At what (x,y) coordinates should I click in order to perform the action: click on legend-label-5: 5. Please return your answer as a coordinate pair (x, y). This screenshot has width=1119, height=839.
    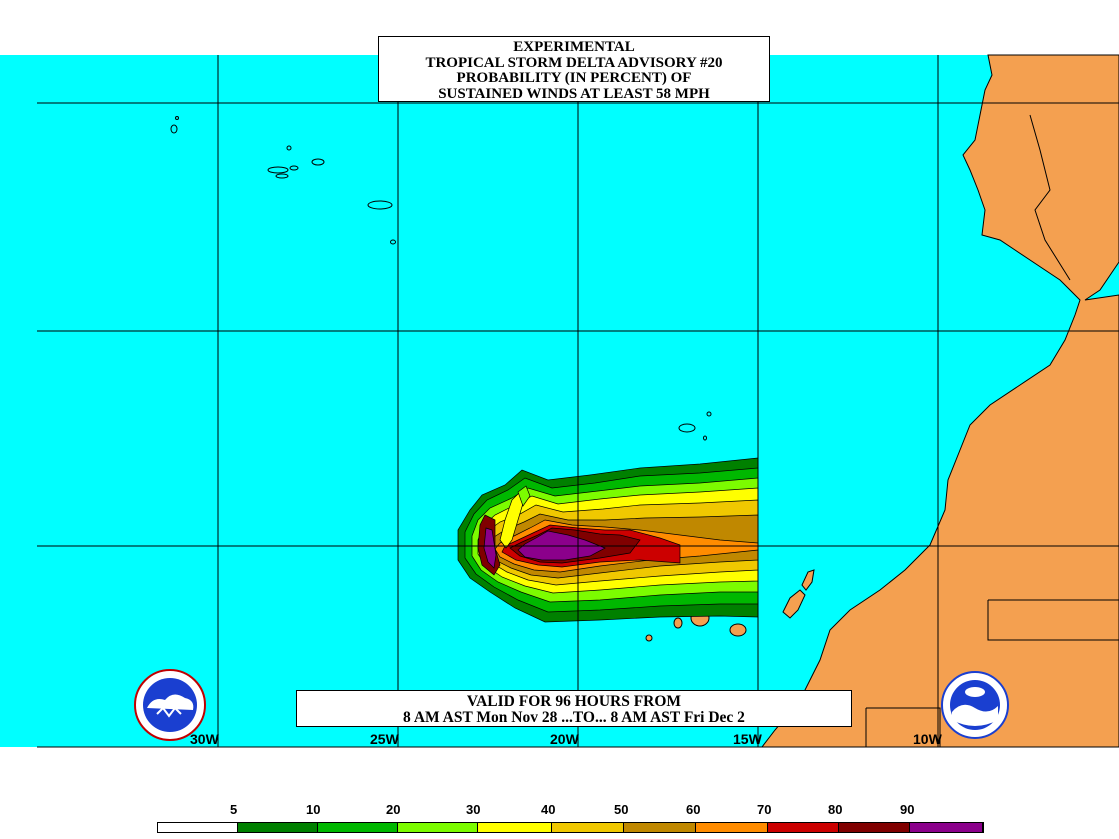
    Looking at the image, I should click on (234, 809).